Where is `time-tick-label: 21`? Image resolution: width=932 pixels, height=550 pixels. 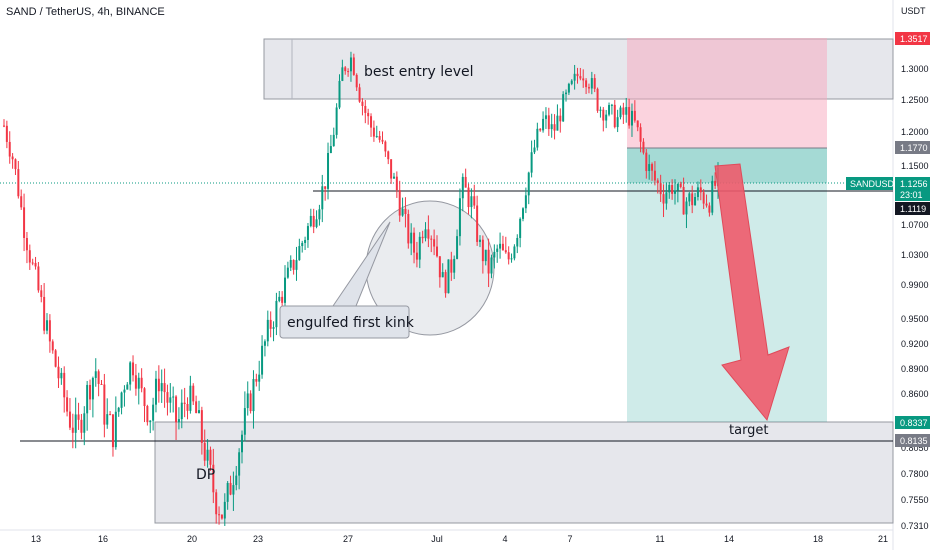 time-tick-label: 21 is located at coordinates (883, 539).